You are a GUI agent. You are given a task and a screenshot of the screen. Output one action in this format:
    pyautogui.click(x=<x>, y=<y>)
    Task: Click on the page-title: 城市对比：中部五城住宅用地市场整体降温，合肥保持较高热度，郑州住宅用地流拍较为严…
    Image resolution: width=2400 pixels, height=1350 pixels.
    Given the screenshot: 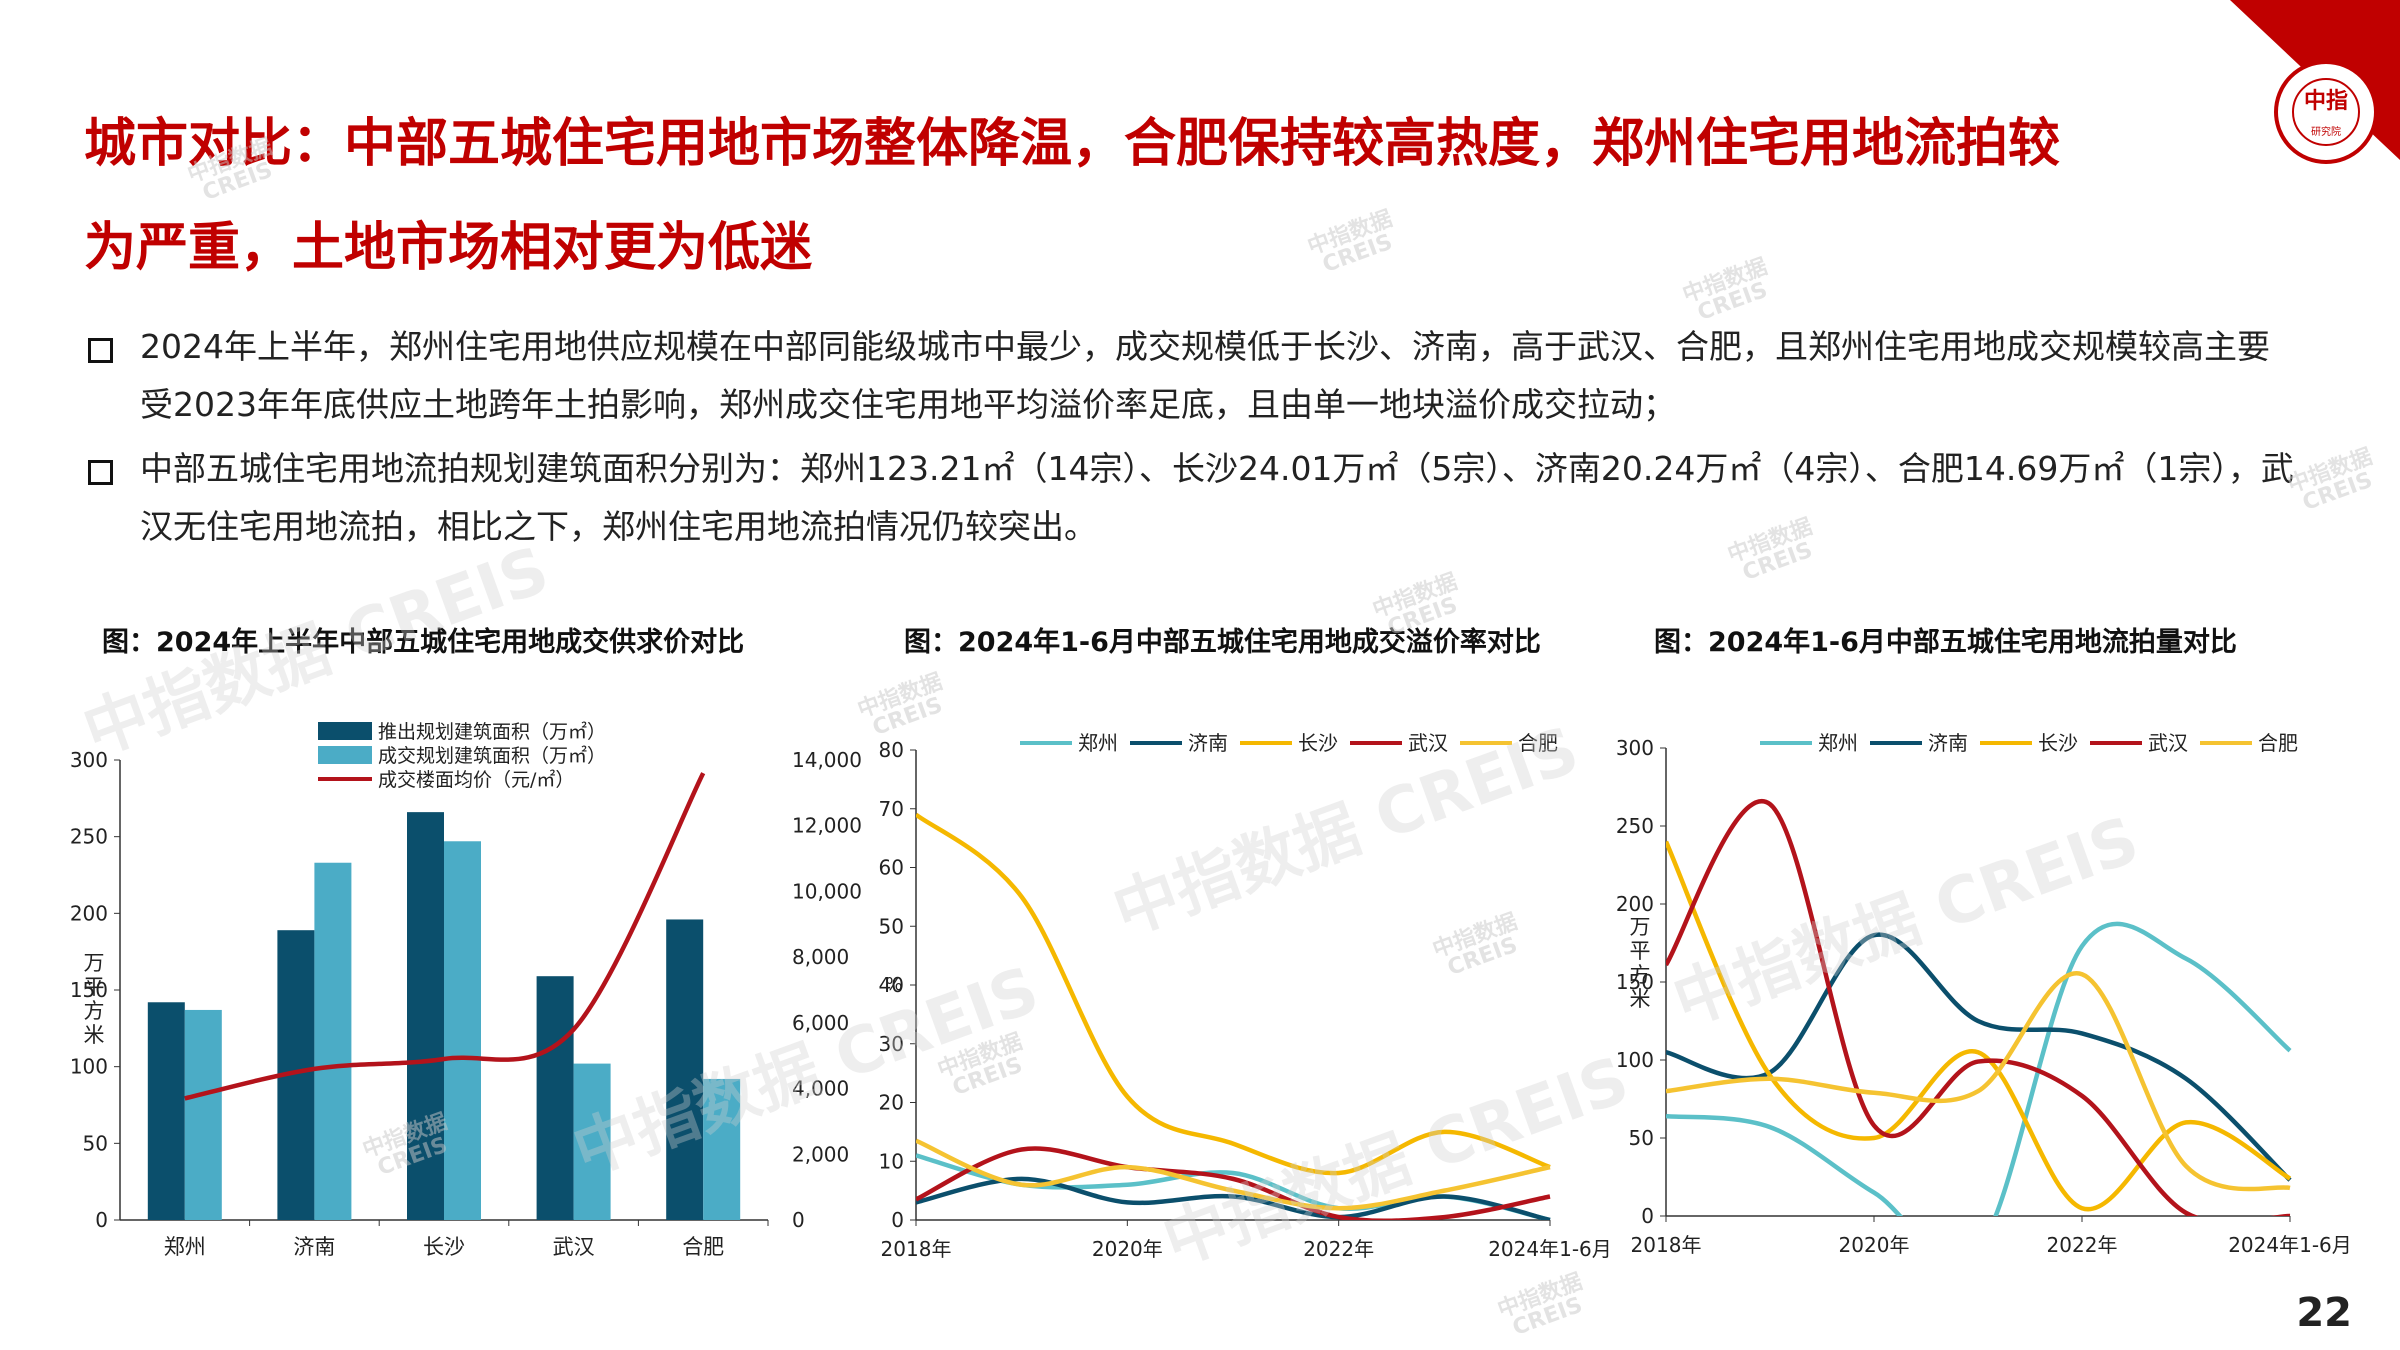 What is the action you would take?
    pyautogui.click(x=1072, y=196)
    